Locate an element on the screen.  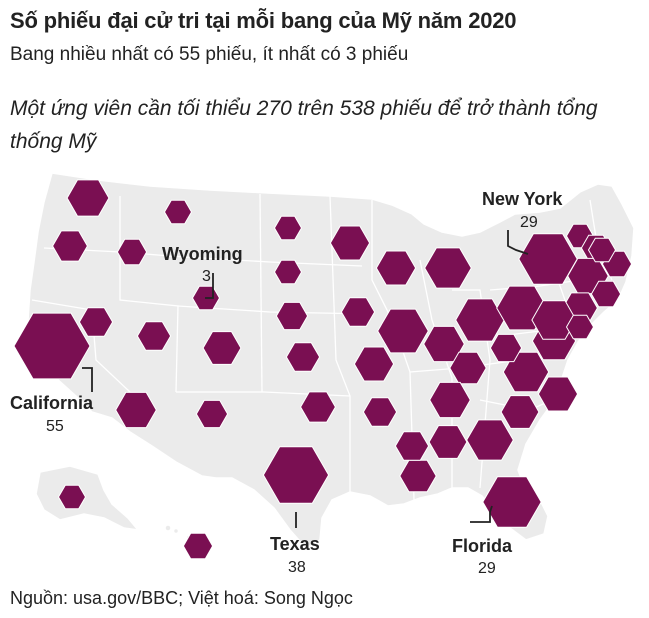
wyoming-votes: 3 is located at coordinates (206, 276).